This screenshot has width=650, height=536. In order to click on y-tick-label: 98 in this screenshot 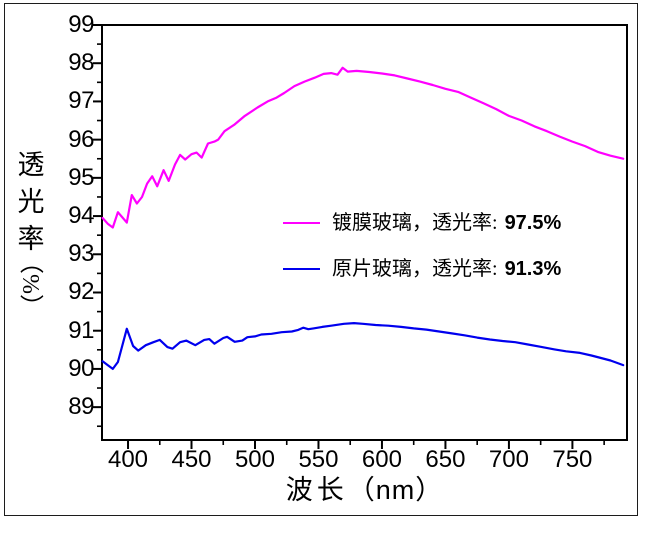, I will do `click(81, 63)`.